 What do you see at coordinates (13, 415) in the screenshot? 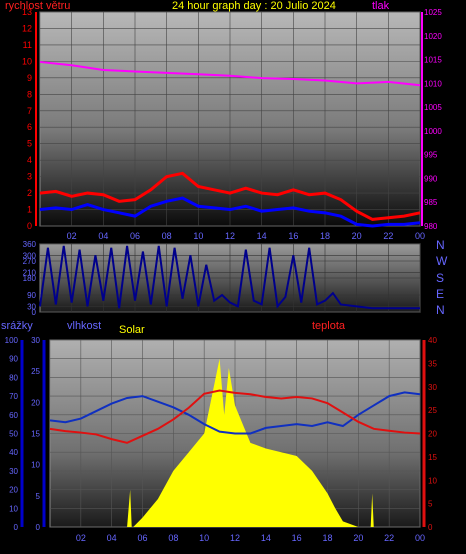
I see `rain-axis-tick: 60` at bounding box center [13, 415].